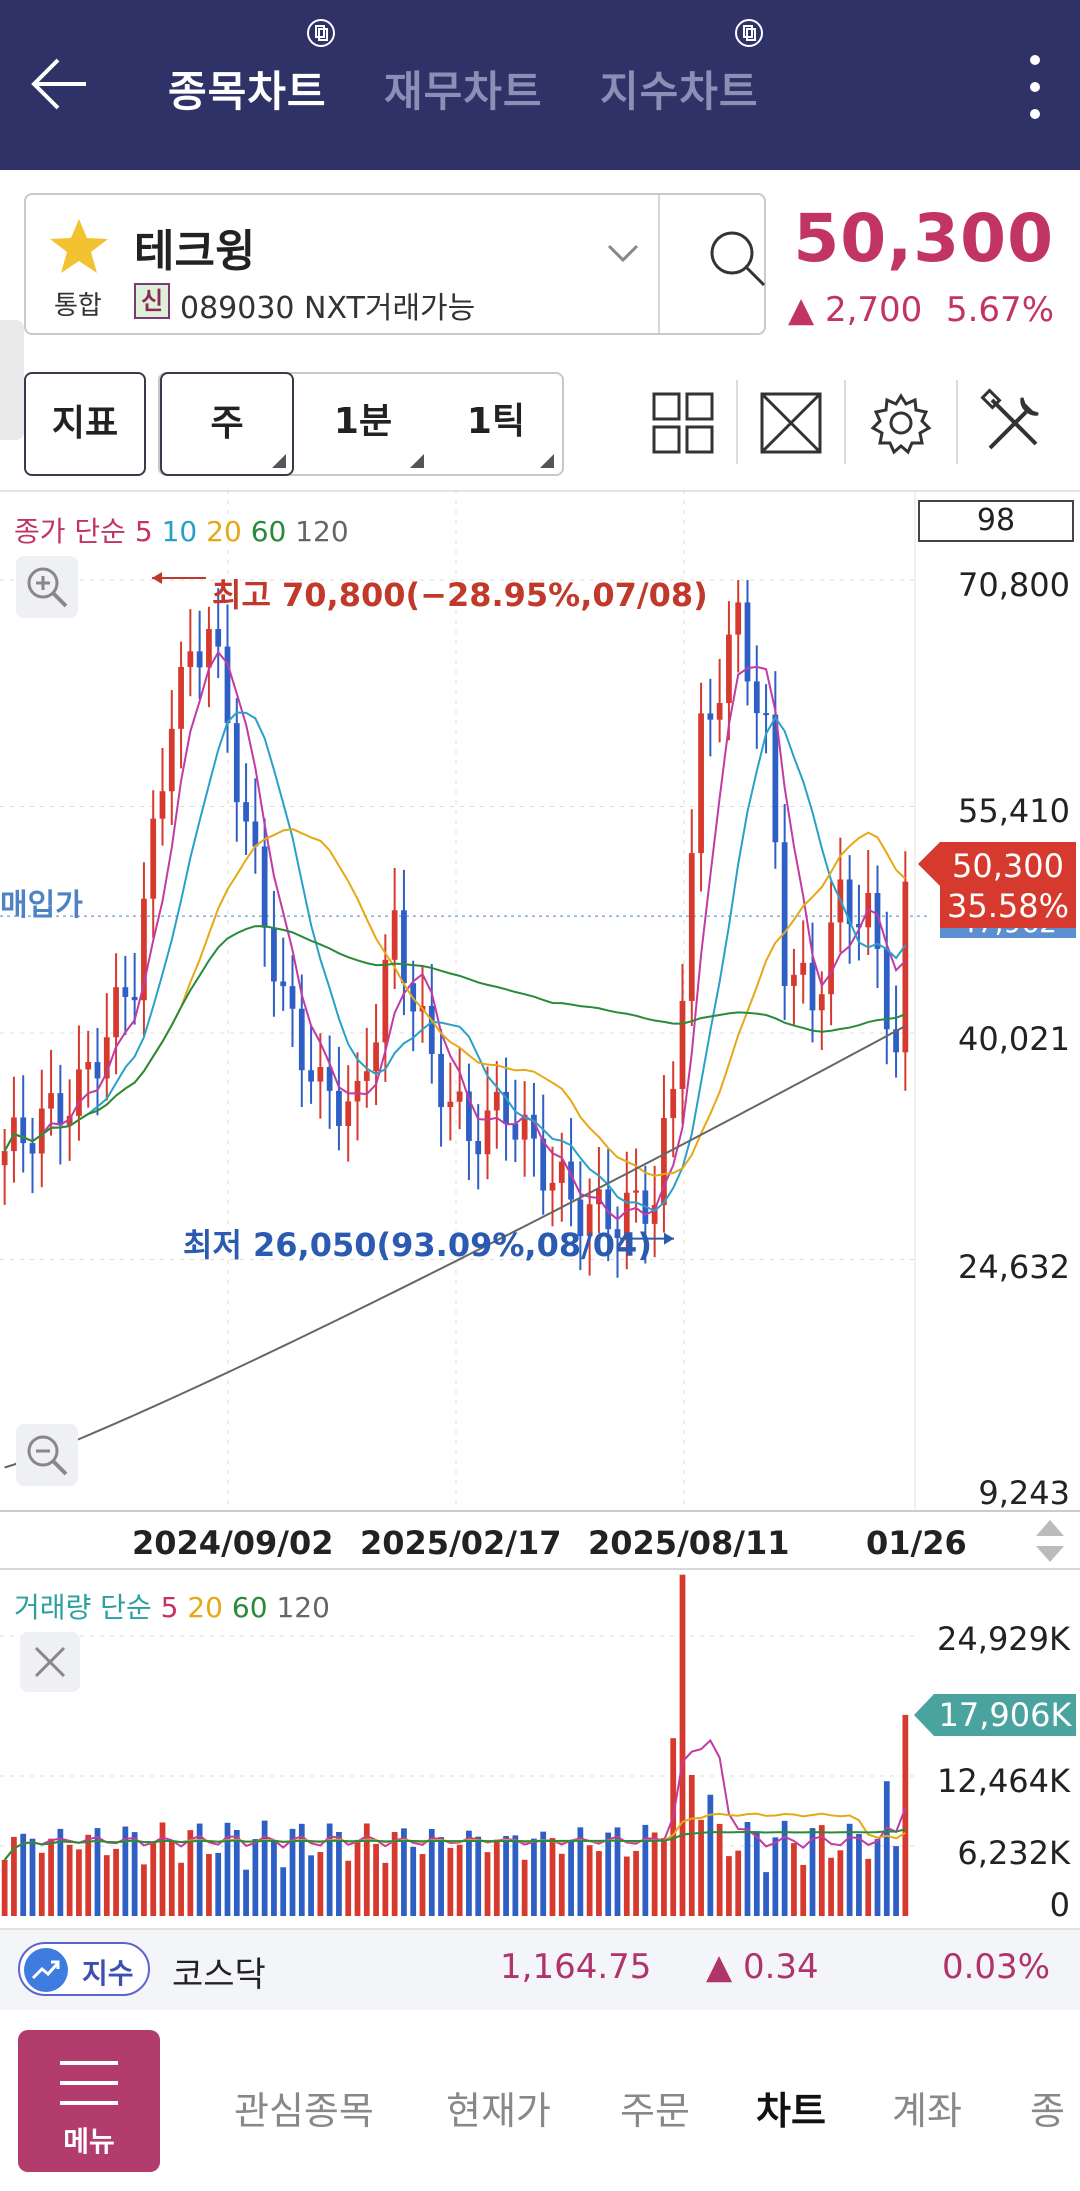 The image size is (1080, 2191). I want to click on volume-legend: 거래량 단순 5 20 60 120, so click(172, 1606).